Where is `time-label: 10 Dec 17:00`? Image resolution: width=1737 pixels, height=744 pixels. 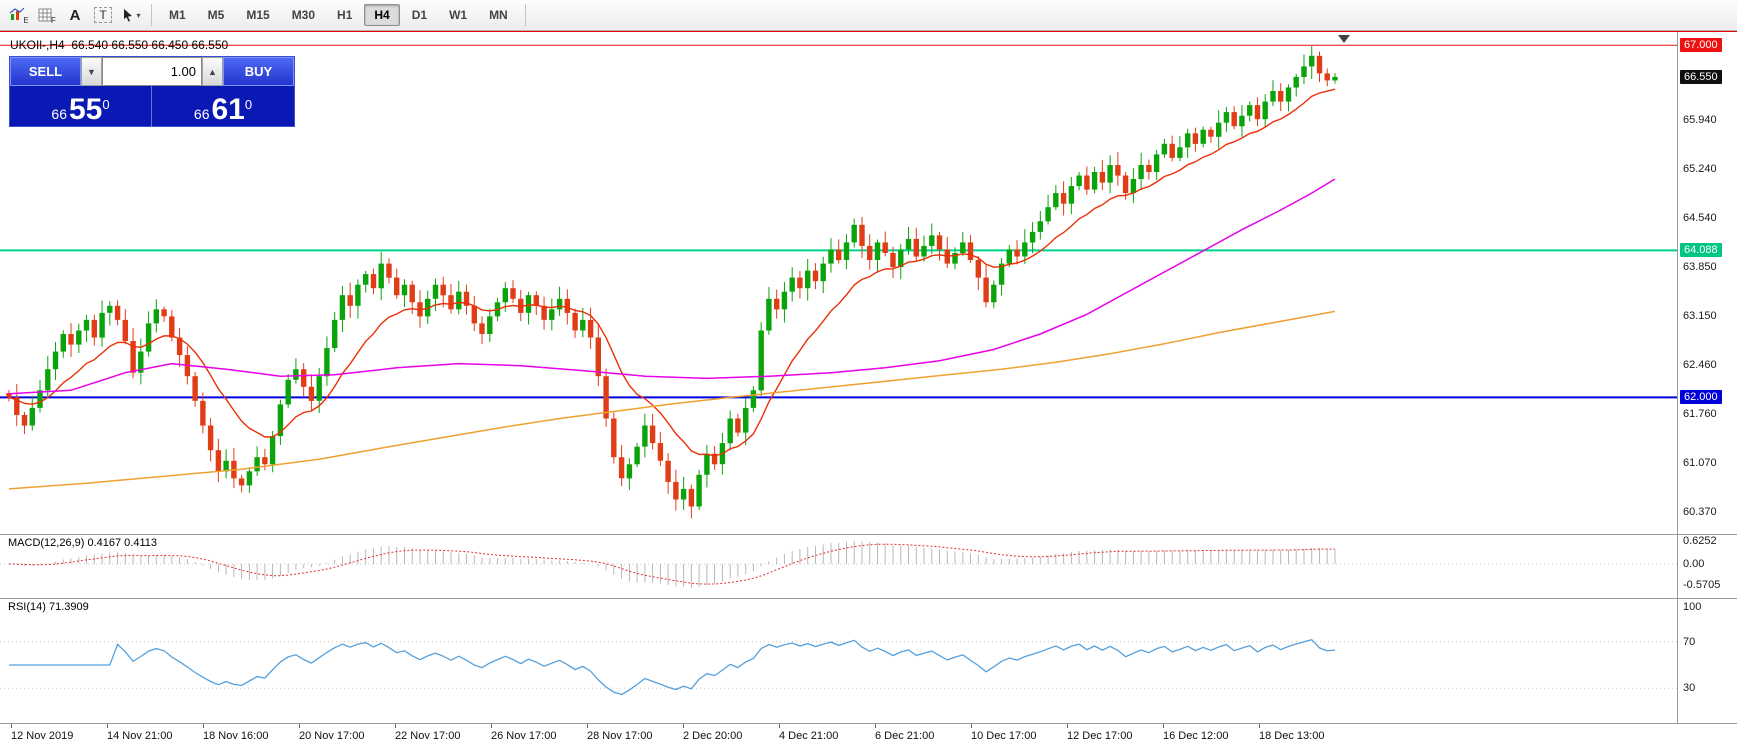 time-label: 10 Dec 17:00 is located at coordinates (1004, 736).